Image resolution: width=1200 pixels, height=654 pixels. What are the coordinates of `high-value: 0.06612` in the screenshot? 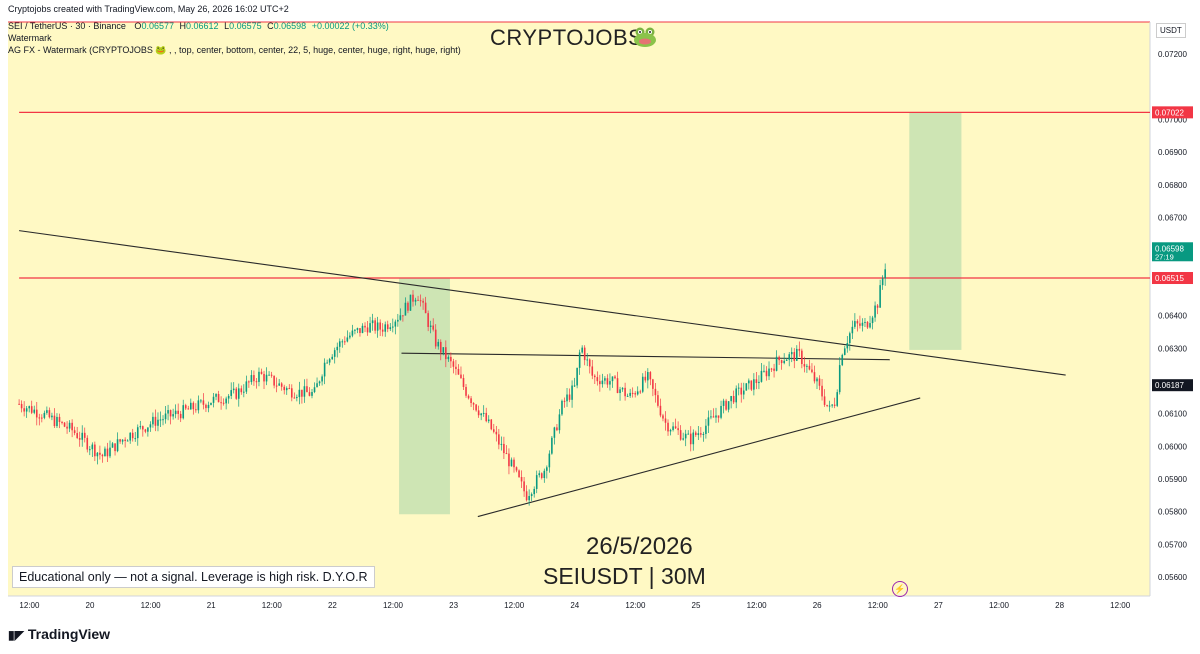 It's located at (202, 26).